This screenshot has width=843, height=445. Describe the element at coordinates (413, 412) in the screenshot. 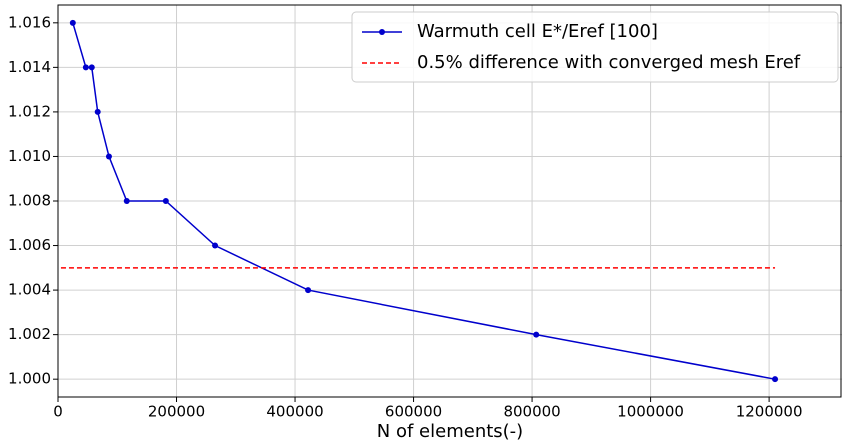

I see `x-tick-label: 600000` at that location.